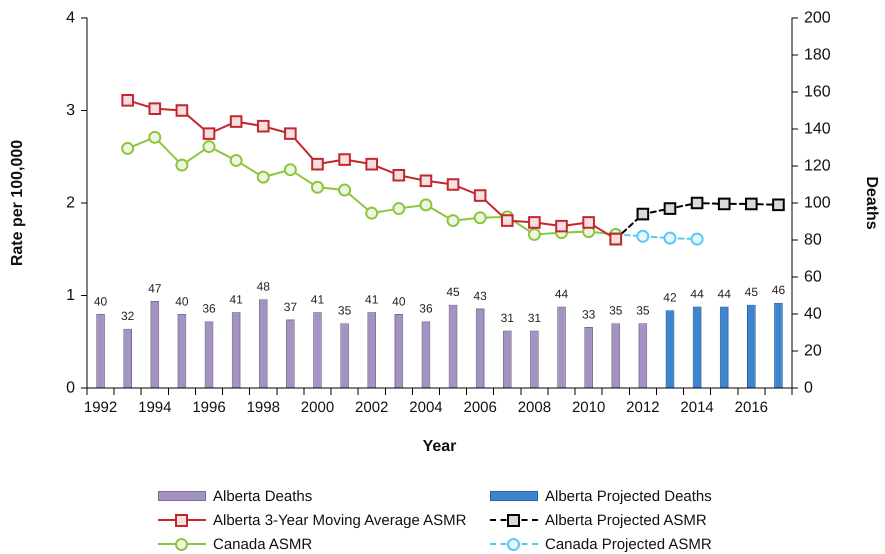 This screenshot has width=885, height=554. I want to click on legend-label: Alberta Deaths, so click(262, 496).